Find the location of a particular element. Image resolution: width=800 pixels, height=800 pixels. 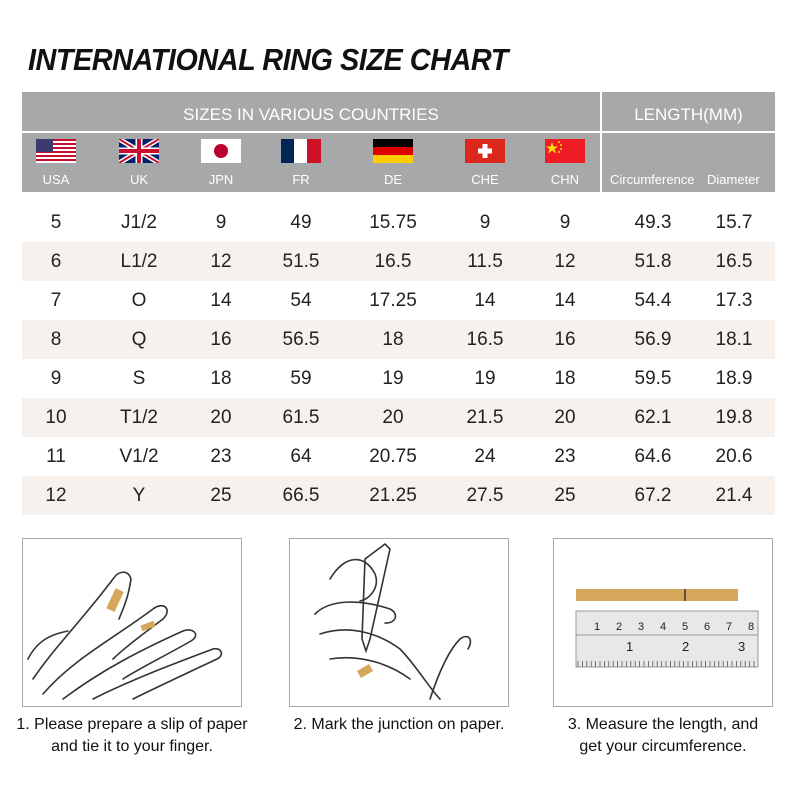

cell-chn: 12 is located at coordinates (565, 261).